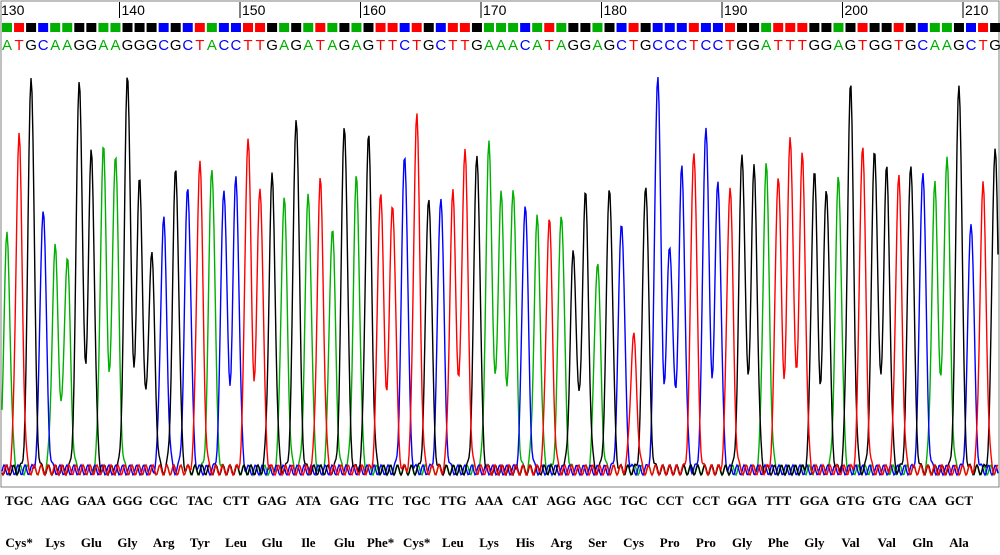 This screenshot has width=1000, height=555. Describe the element at coordinates (453, 500) in the screenshot. I see `codon-label: TTG` at that location.